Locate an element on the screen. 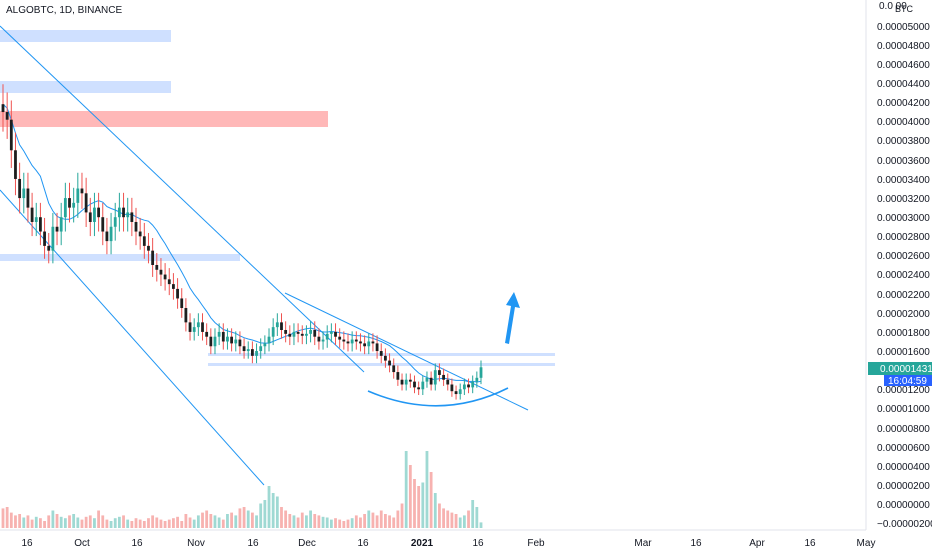 The height and width of the screenshot is (550, 932). price-tick-label: 0.00000400 is located at coordinates (903, 467).